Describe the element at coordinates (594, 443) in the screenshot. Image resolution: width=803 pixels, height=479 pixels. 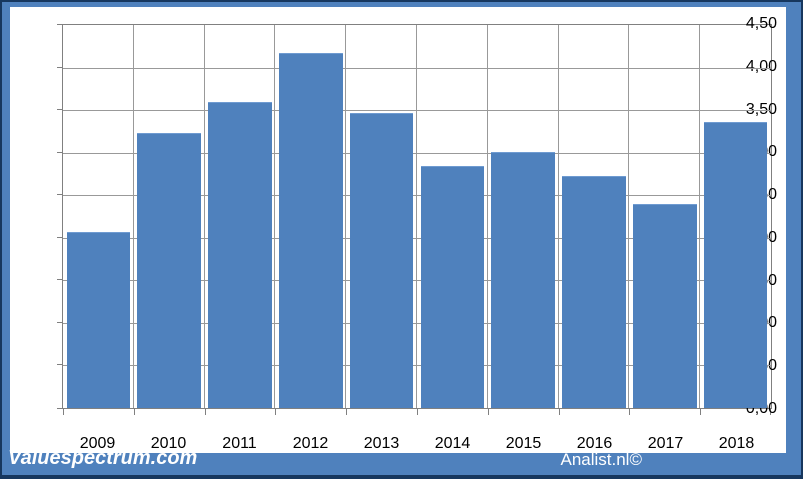
I see `x-axis-label: 2016` at that location.